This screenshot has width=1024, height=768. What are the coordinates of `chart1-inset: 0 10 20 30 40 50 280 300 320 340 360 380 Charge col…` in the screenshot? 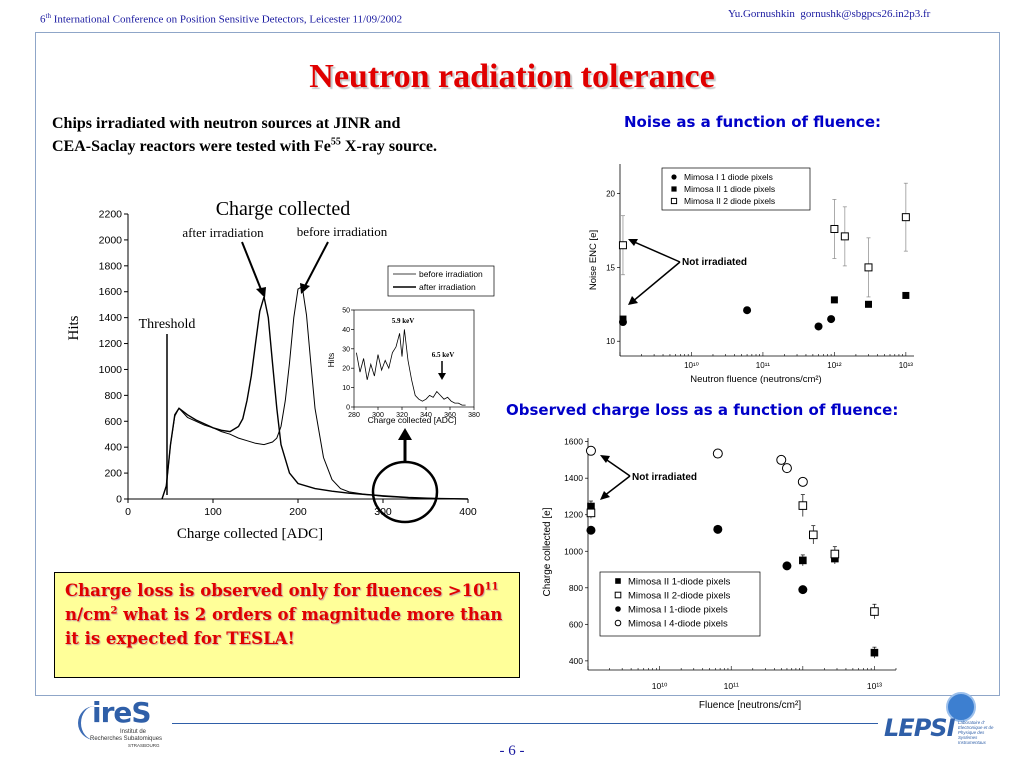 It's located at (403, 367).